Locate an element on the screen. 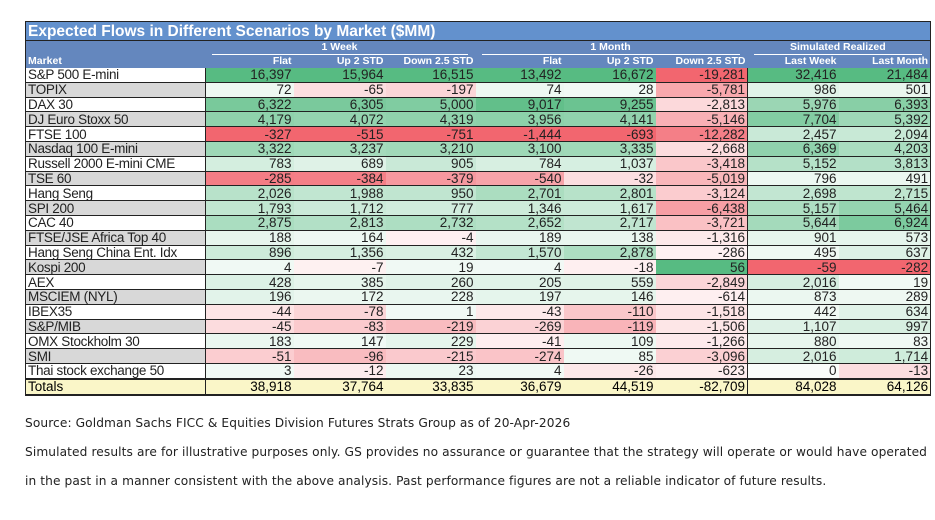  table-row: Kospi 200 4 -7 19 4 -18 56 -59 -282 is located at coordinates (478, 267).